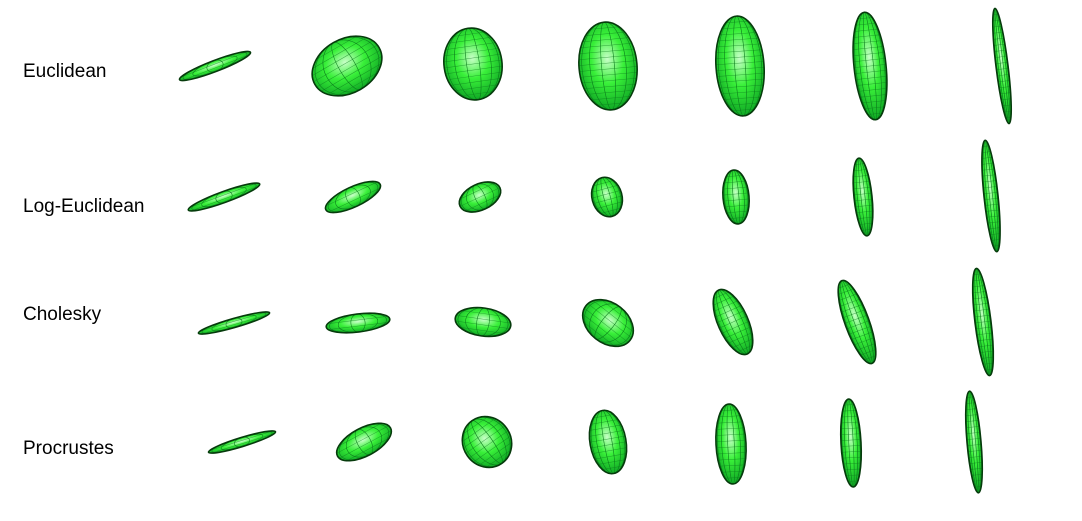 This screenshot has height=521, width=1082. What do you see at coordinates (68, 448) in the screenshot?
I see `row-label-procrustes: Procrustes` at bounding box center [68, 448].